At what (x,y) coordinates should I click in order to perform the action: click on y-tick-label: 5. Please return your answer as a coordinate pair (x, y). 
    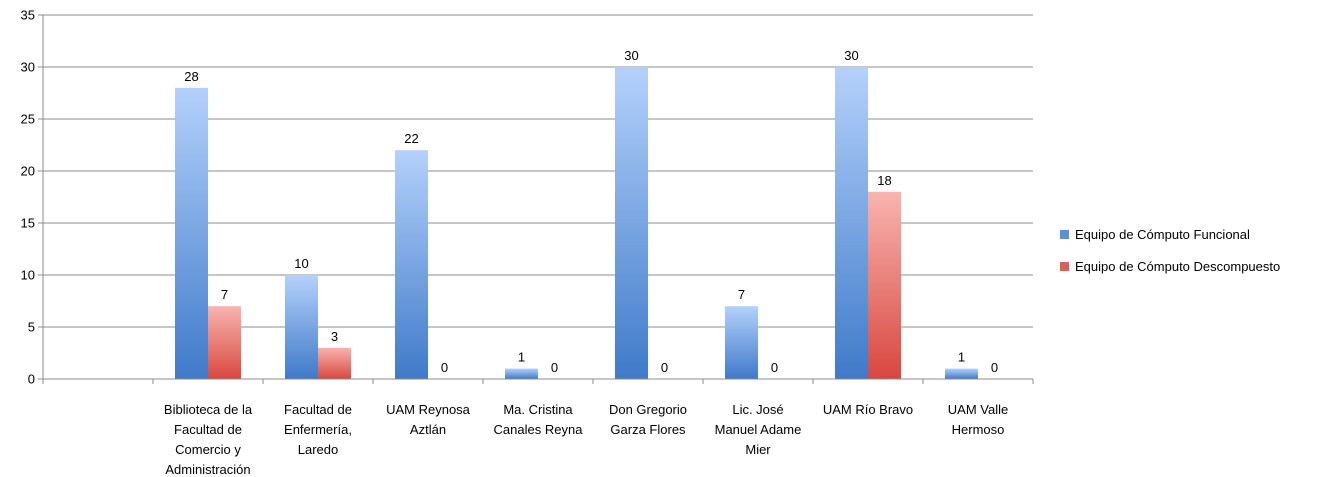
    Looking at the image, I should click on (31, 327).